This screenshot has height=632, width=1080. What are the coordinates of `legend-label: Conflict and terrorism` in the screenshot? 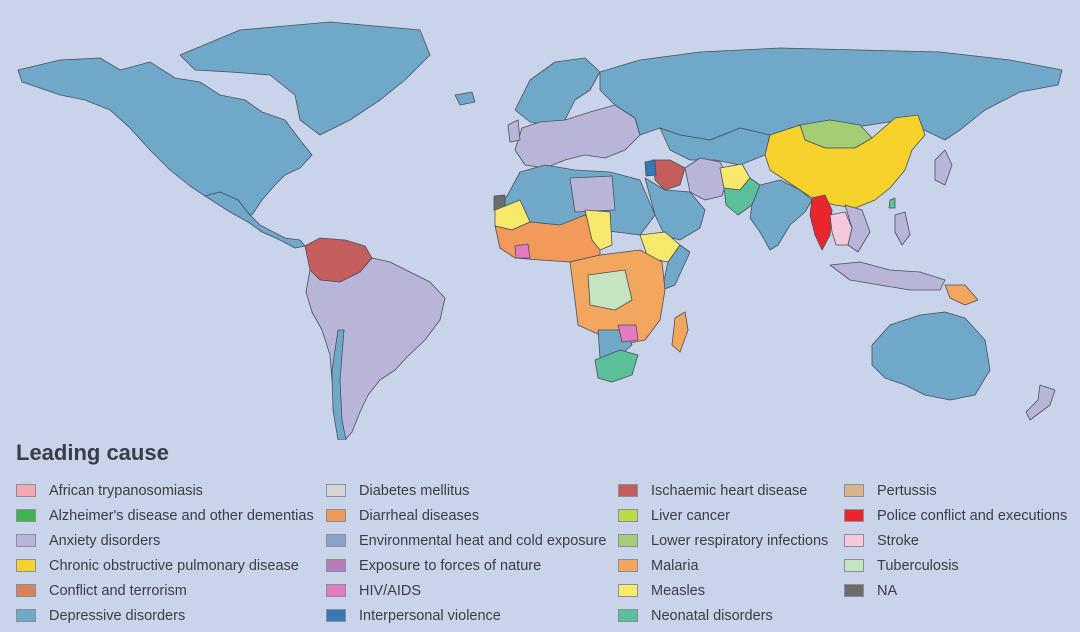 It's located at (118, 590).